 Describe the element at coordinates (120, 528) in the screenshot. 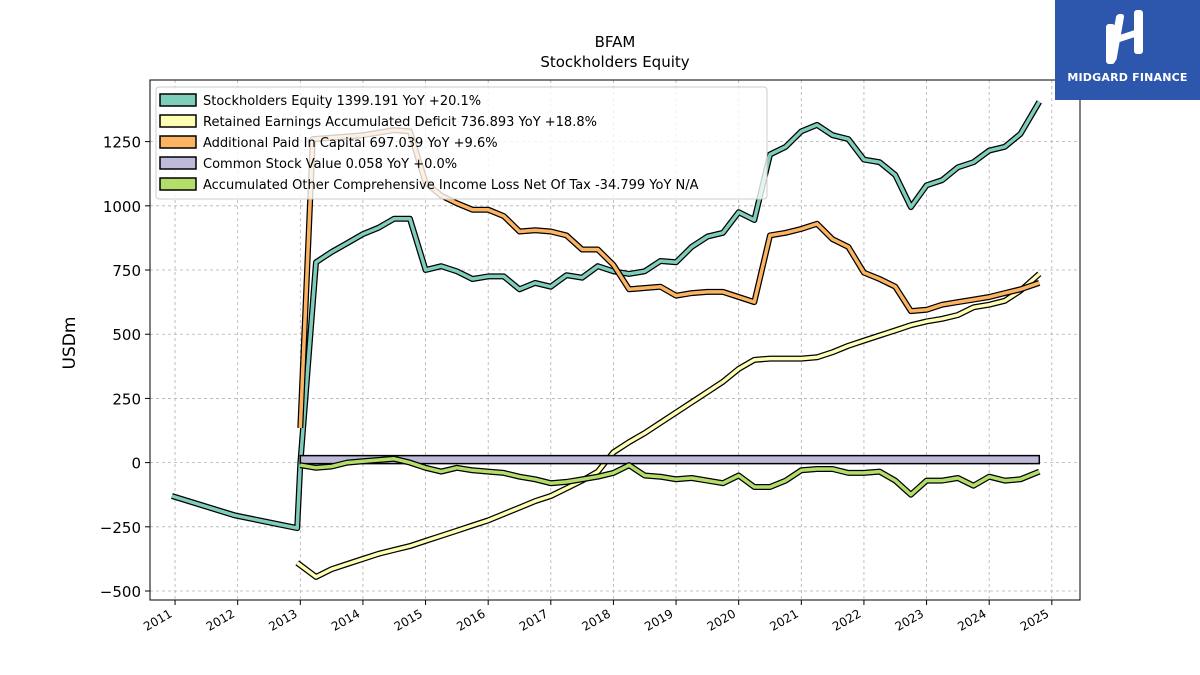

I see `y-tick-label: −250` at that location.